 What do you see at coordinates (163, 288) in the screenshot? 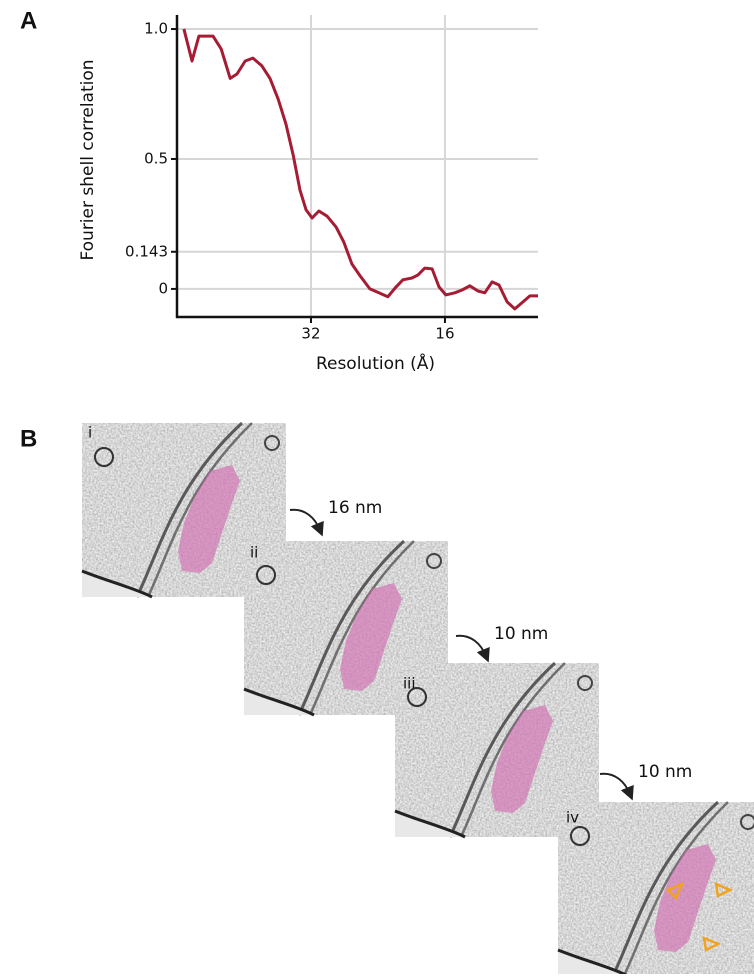
I see `y-tick-label: 0` at bounding box center [163, 288].